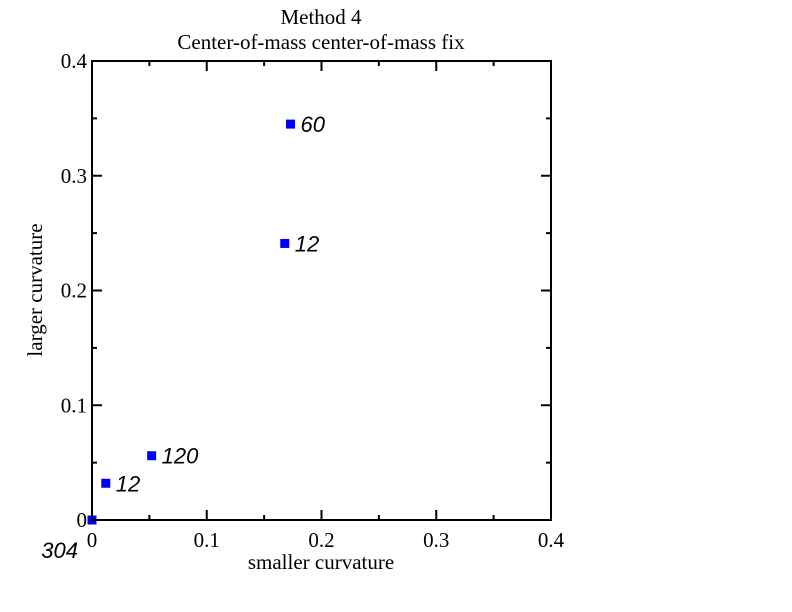 This screenshot has width=792, height=612. What do you see at coordinates (92, 540) in the screenshot?
I see `x-tick-label: 0` at bounding box center [92, 540].